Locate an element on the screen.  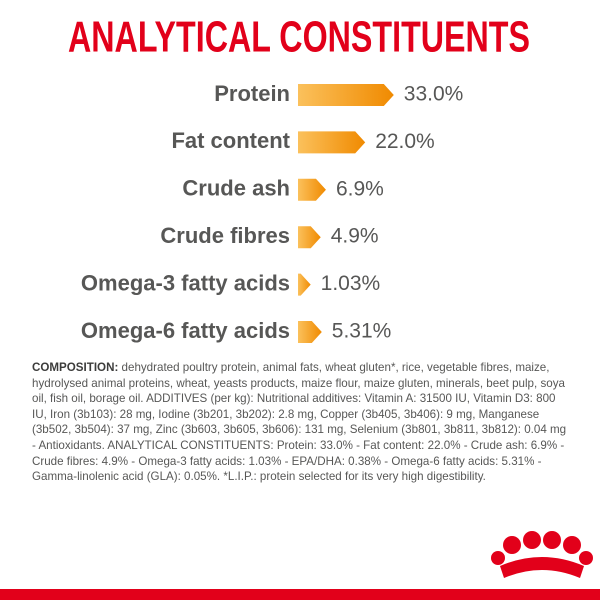
value-label: 5.31% is located at coordinates (362, 331).